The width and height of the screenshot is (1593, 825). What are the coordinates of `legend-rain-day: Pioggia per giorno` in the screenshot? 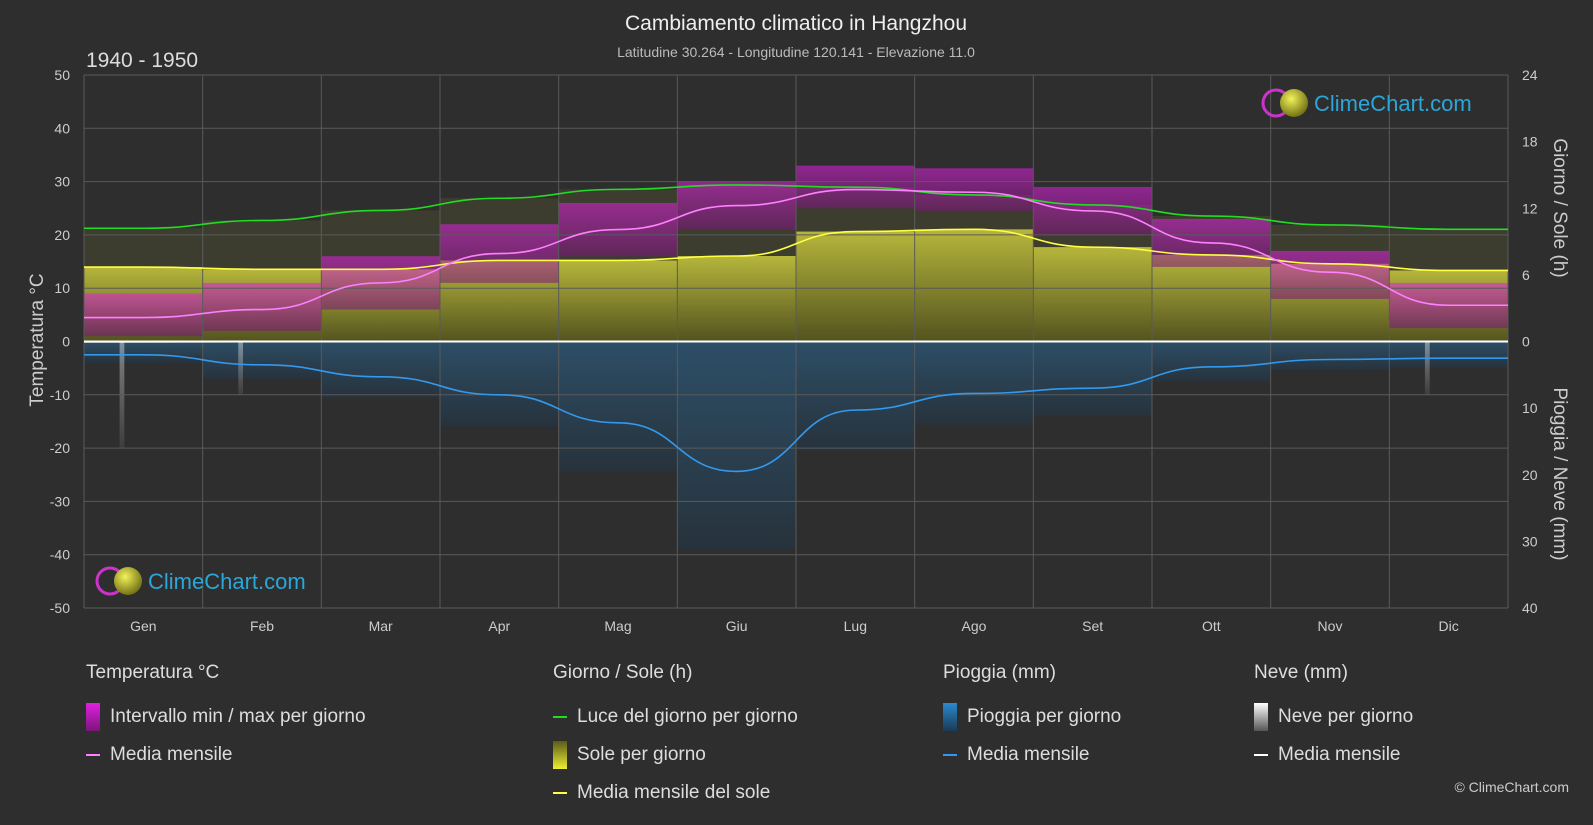 It's located at (1032, 717).